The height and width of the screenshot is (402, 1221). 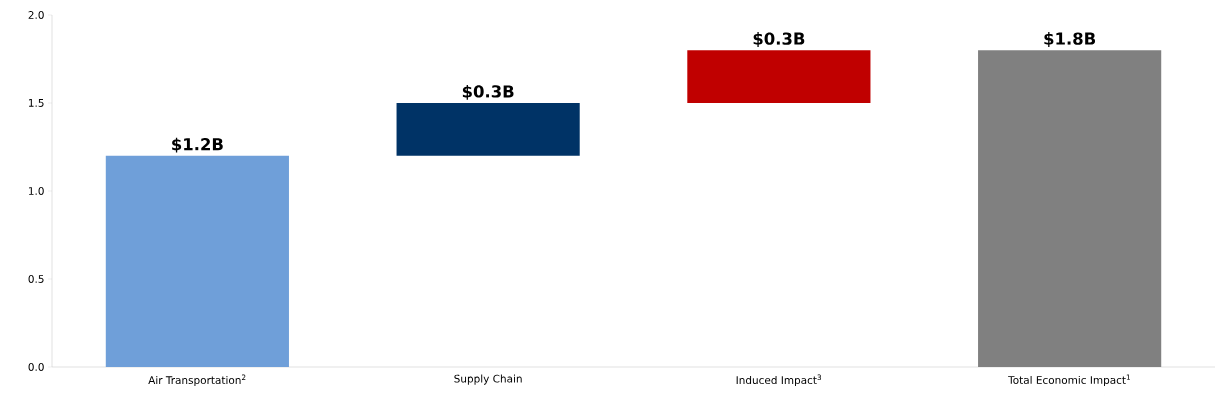 What do you see at coordinates (1070, 39) in the screenshot?
I see `data-label: $1.8B` at bounding box center [1070, 39].